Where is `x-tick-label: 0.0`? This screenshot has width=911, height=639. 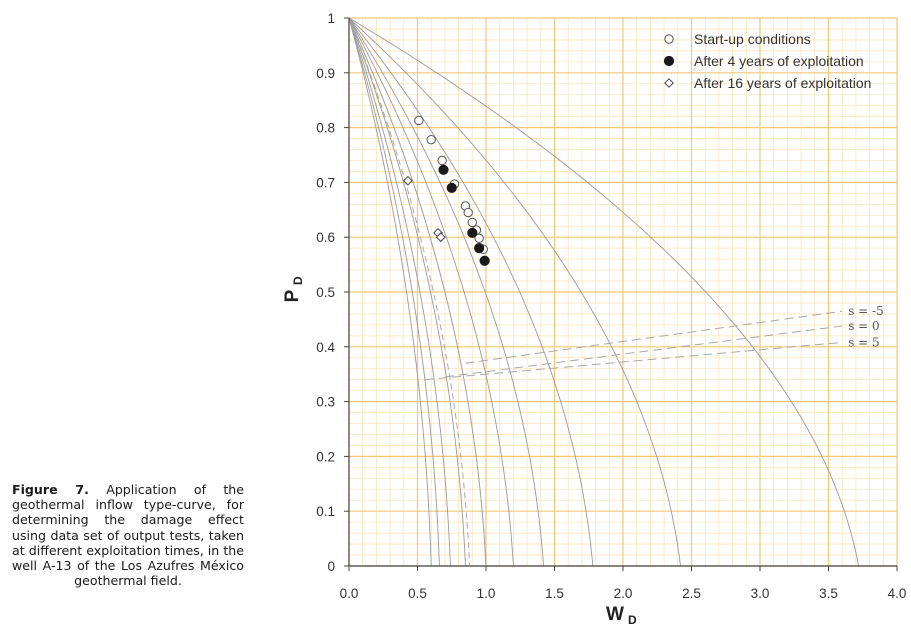
x-tick-label: 0.0 is located at coordinates (349, 593).